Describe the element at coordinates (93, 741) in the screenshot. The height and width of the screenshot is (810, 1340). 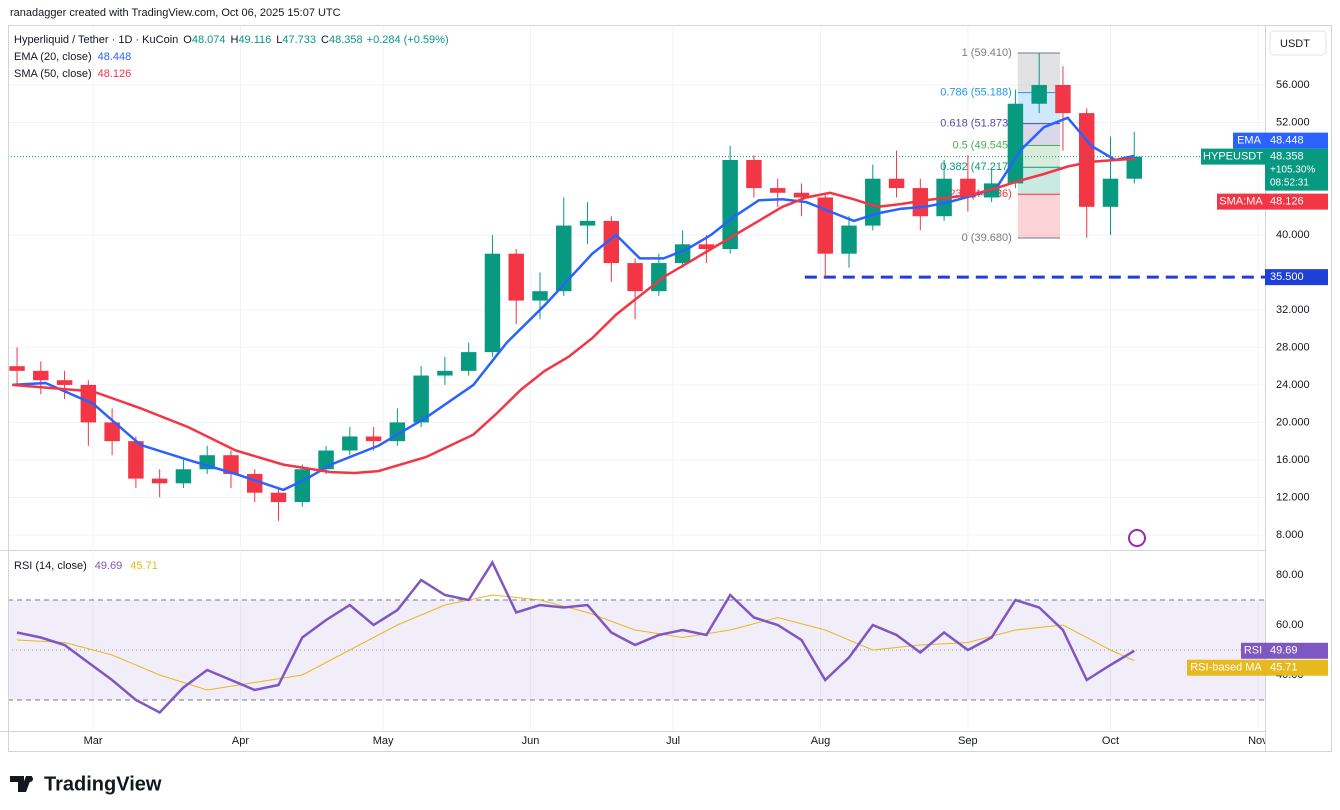
I see `x-tick-label: Mar` at that location.